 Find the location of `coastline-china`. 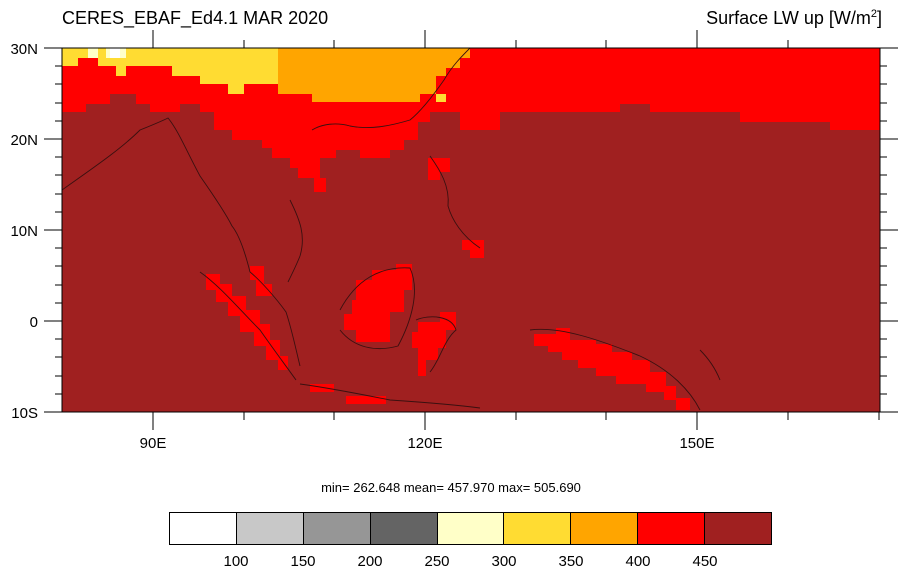

coastline-china is located at coordinates (391, 89).